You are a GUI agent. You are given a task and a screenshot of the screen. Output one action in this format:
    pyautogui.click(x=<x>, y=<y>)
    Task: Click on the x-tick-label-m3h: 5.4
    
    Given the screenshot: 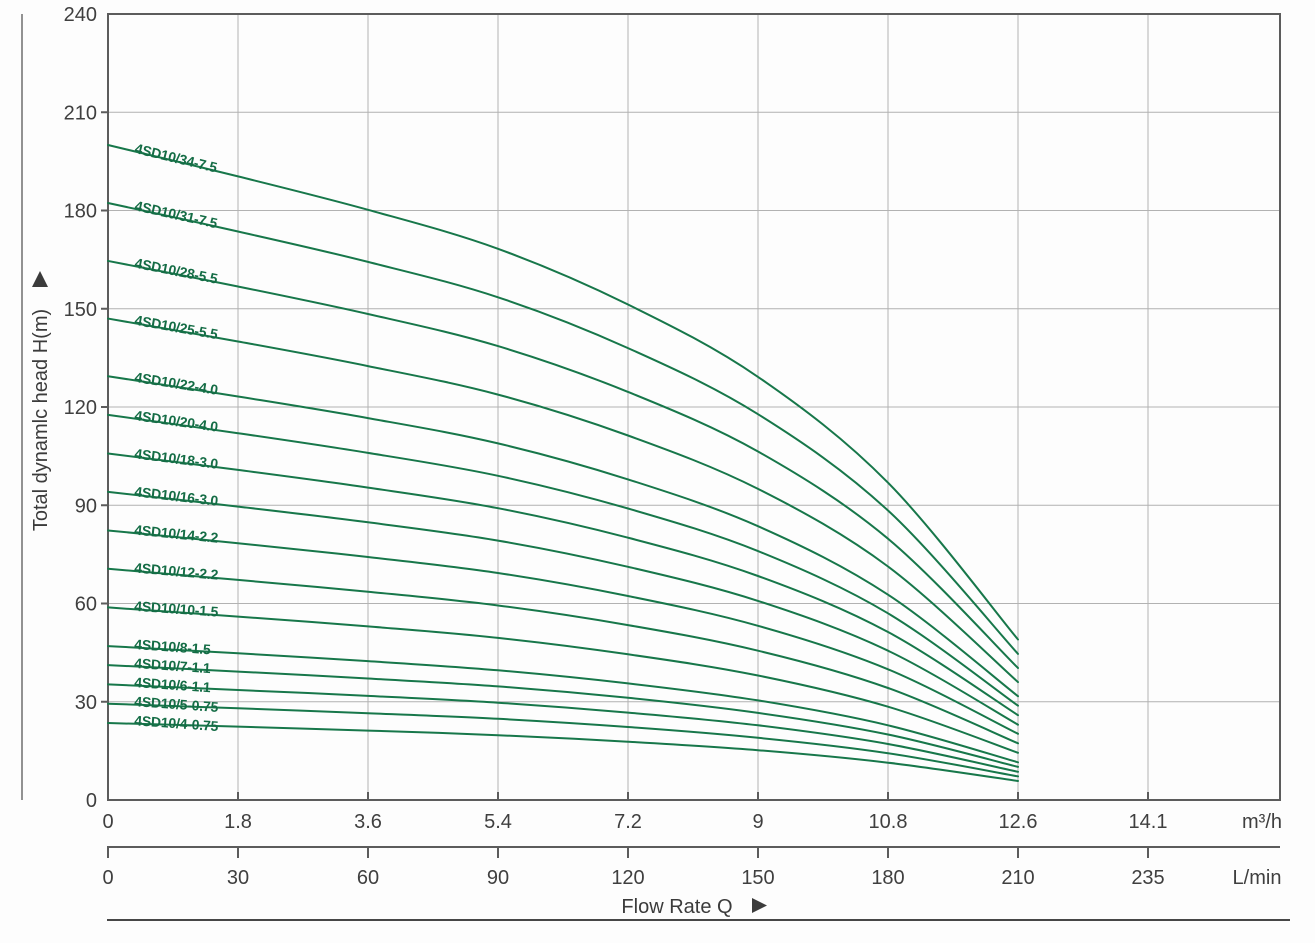 What is the action you would take?
    pyautogui.click(x=498, y=822)
    